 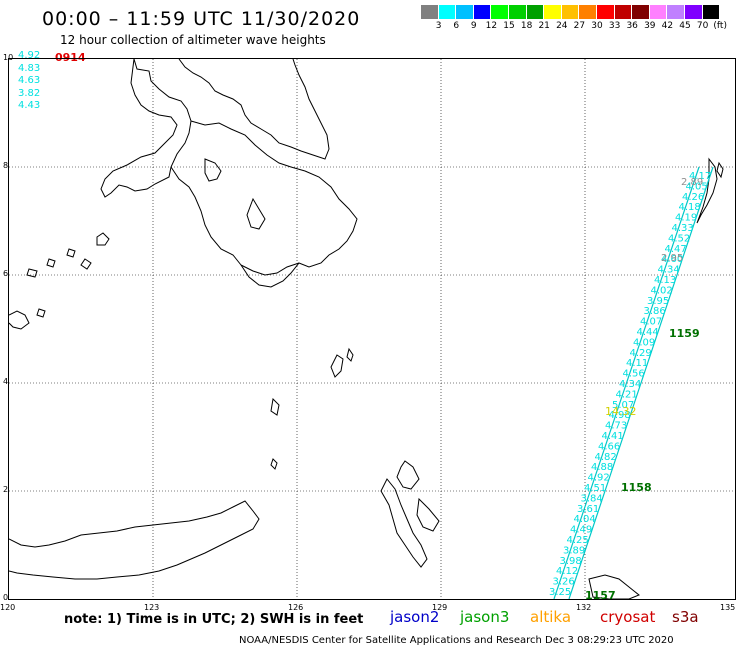 I want to click on color-scale-label: 21, so click(x=544, y=26).